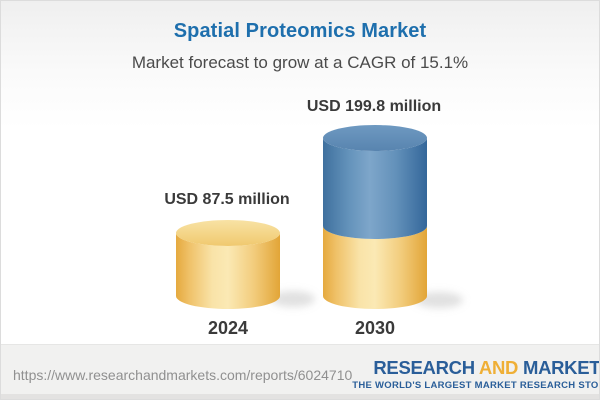 The image size is (600, 400). I want to click on logo-wordmark: RESEARCH AND MARKETS, so click(476, 367).